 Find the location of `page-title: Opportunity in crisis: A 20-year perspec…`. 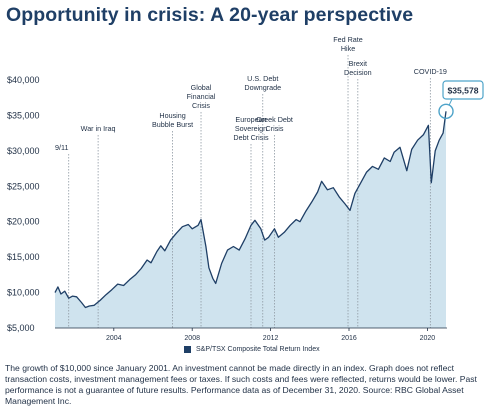

page-title: Opportunity in crisis: A 20-year perspec… is located at coordinates (210, 15).